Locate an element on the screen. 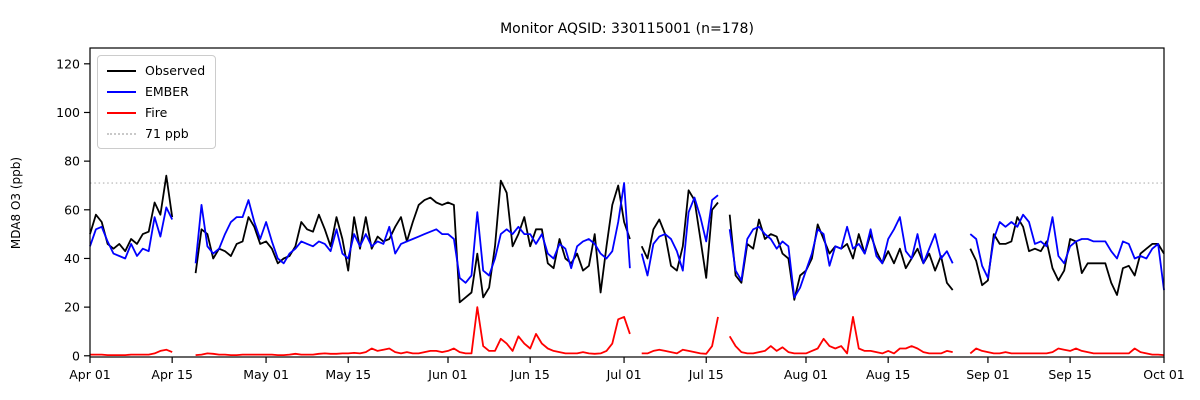 The width and height of the screenshot is (1200, 400). x-tick-label: May 01 is located at coordinates (266, 374).